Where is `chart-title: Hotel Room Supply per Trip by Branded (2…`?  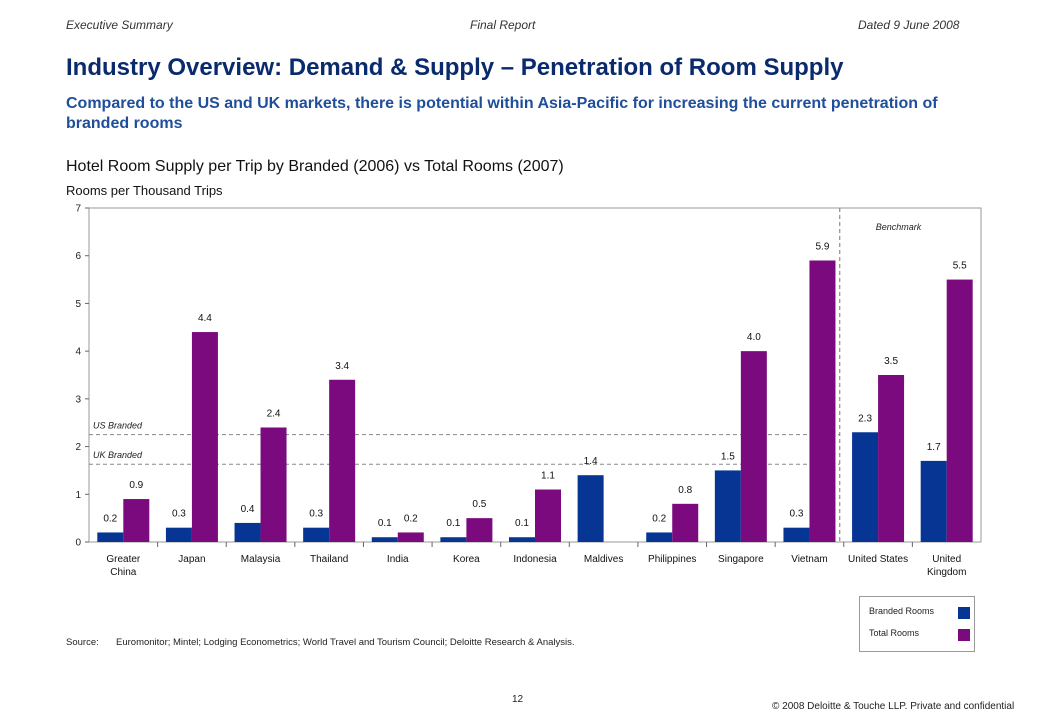
chart-title: Hotel Room Supply per Trip by Branded (2… is located at coordinates (315, 166).